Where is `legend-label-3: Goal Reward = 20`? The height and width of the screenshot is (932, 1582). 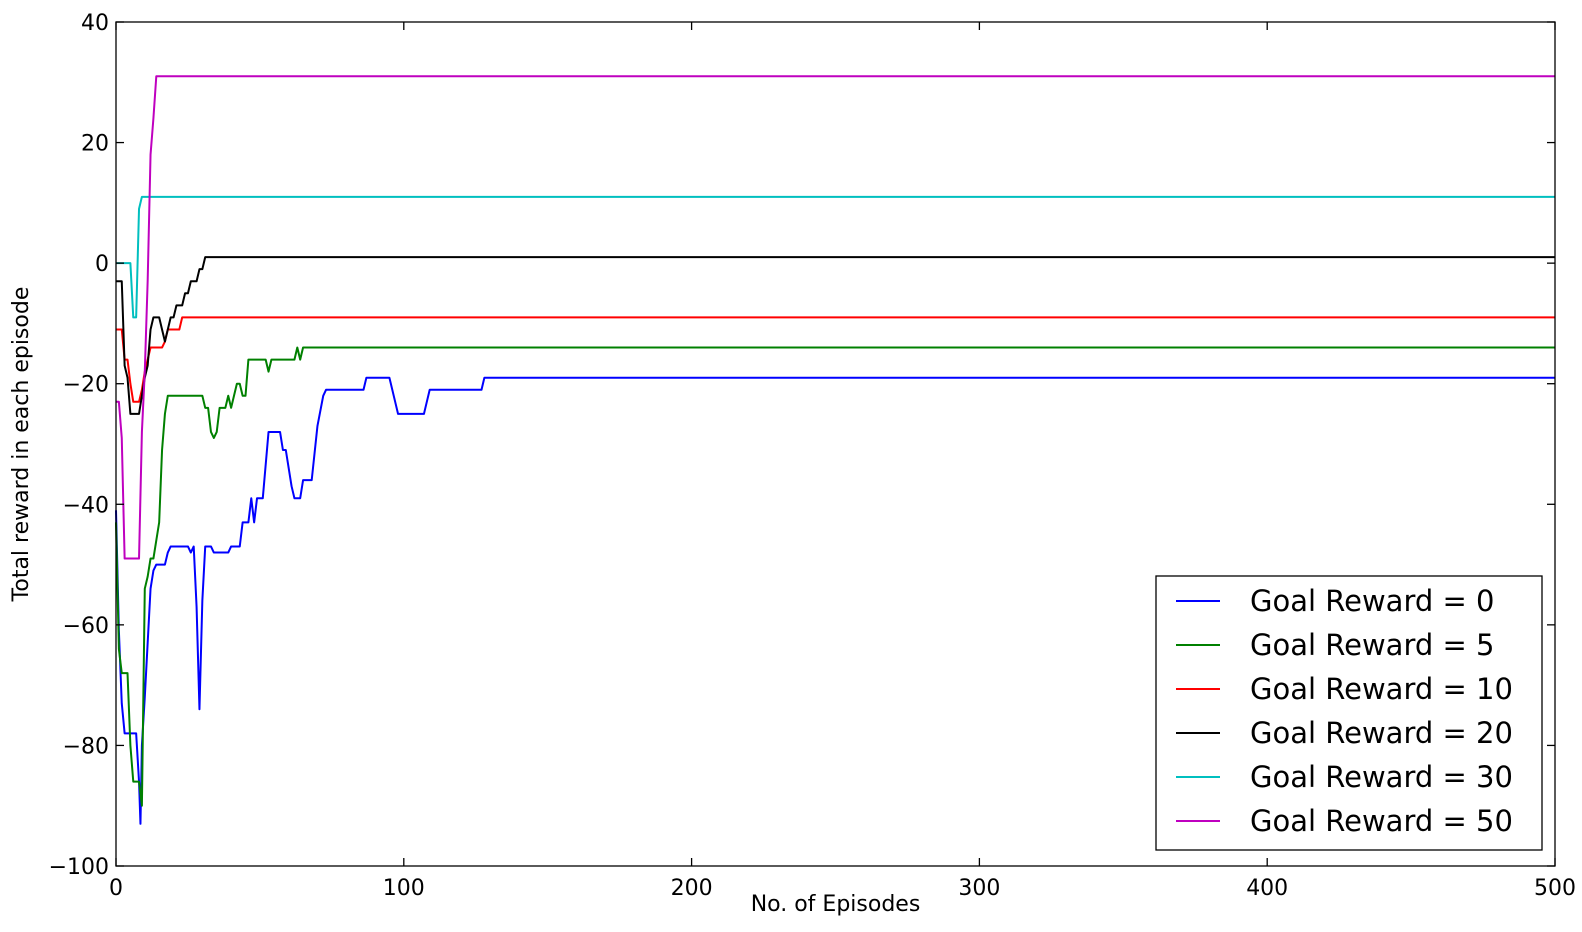
legend-label-3: Goal Reward = 20 is located at coordinates (1381, 733).